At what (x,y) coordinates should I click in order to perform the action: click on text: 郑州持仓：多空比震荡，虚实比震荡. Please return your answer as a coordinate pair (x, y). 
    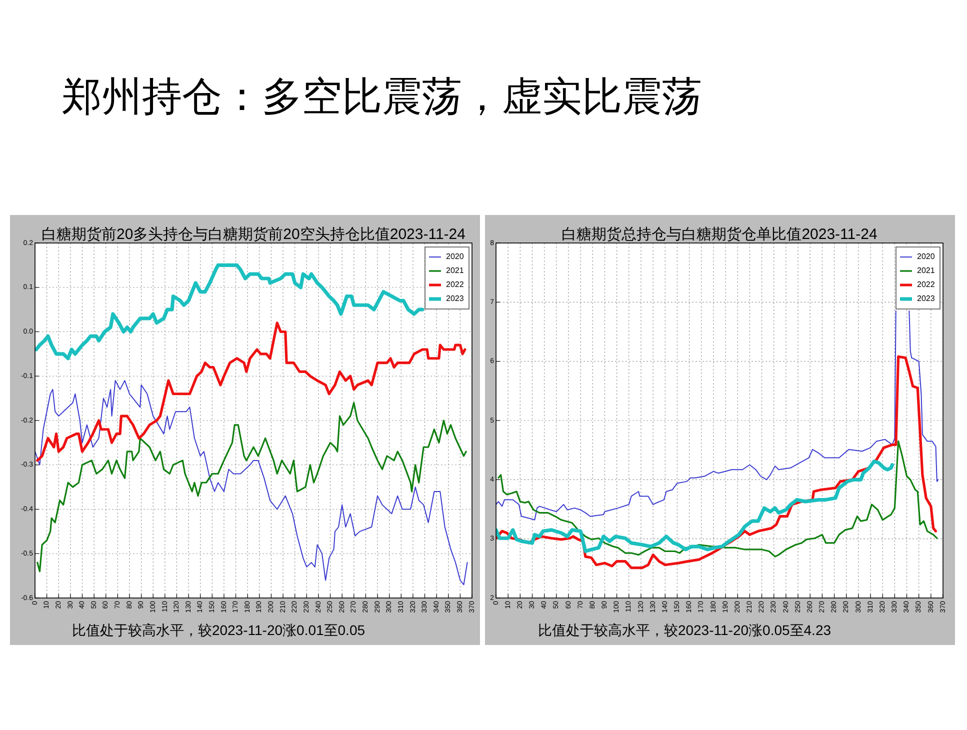
    Looking at the image, I should click on (382, 97).